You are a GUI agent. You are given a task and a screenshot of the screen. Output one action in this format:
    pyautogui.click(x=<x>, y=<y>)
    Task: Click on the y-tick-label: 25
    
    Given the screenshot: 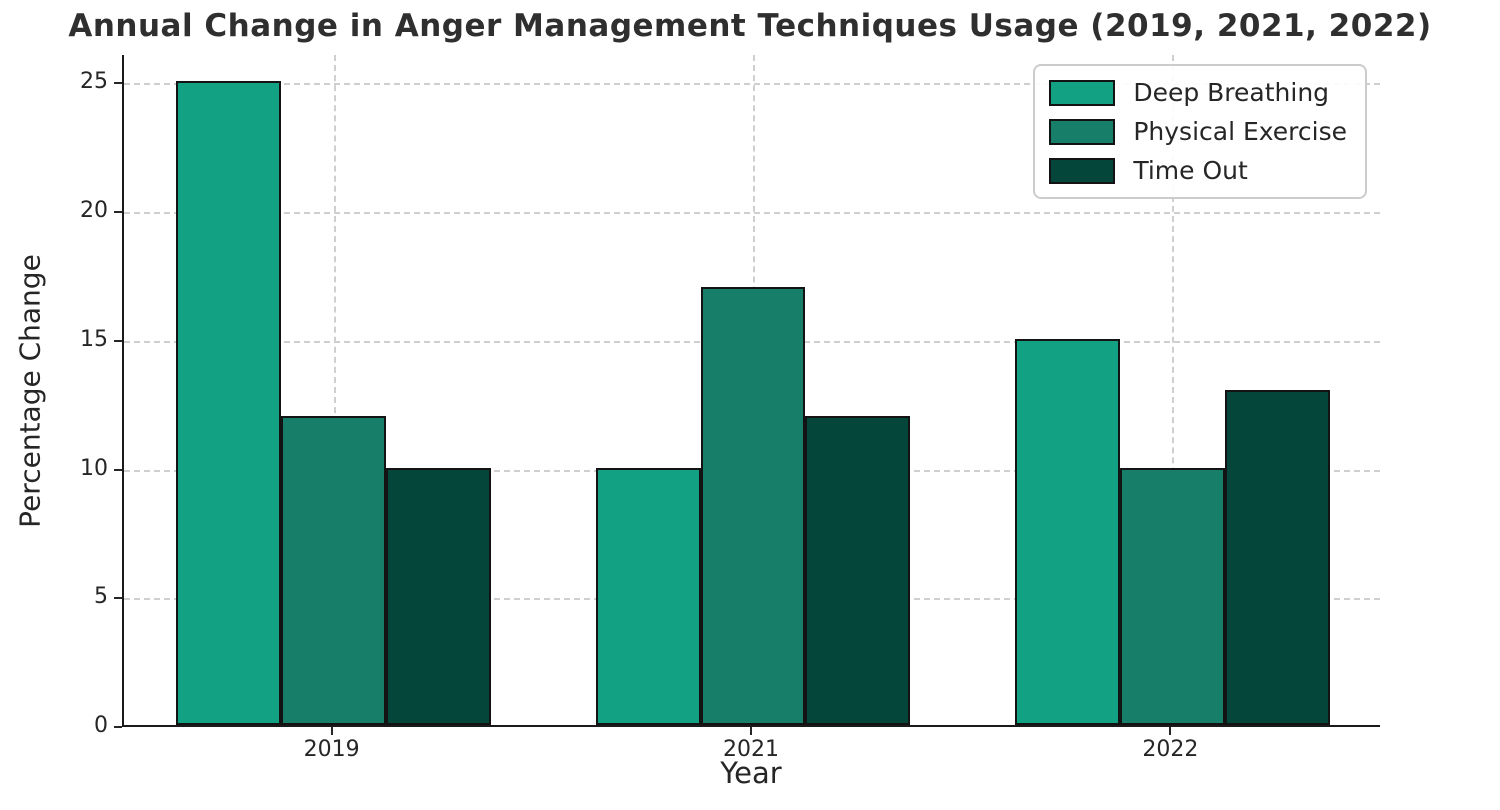 What is the action you would take?
    pyautogui.click(x=94, y=82)
    